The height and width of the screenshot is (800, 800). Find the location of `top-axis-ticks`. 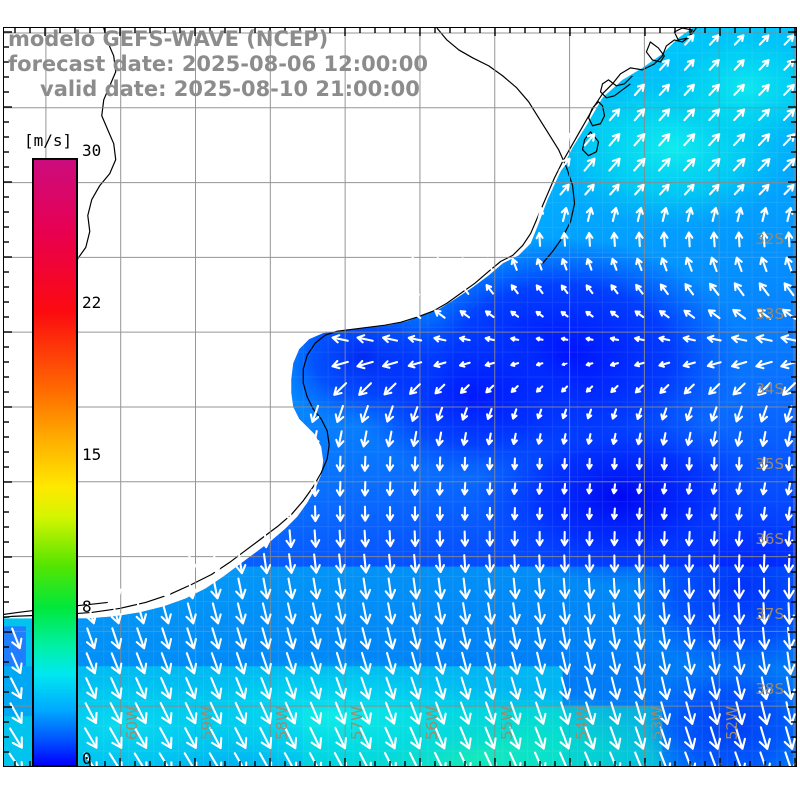

top-axis-ticks is located at coordinates (405, 31).